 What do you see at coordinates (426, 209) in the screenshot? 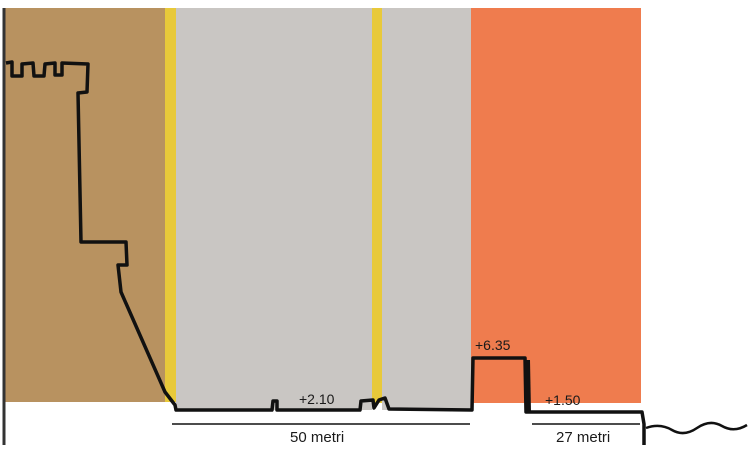
I see `grey-zone-right` at bounding box center [426, 209].